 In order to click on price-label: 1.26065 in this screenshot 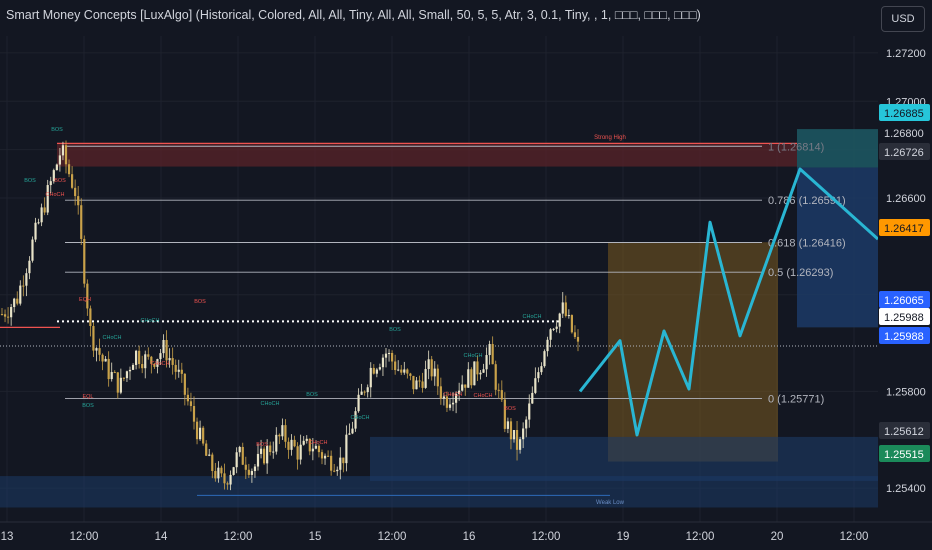, I will do `click(904, 301)`.